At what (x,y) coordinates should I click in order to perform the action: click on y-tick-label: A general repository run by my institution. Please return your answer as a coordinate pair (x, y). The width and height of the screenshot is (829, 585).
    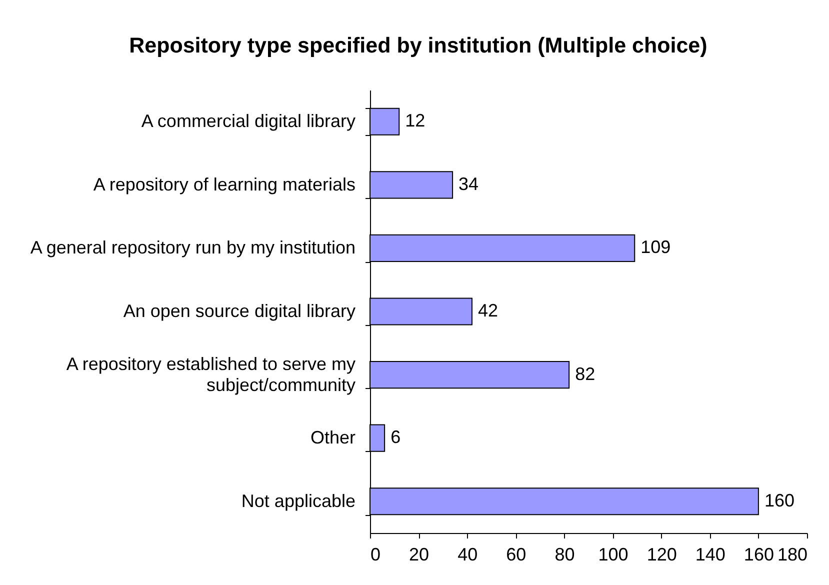
    Looking at the image, I should click on (193, 248).